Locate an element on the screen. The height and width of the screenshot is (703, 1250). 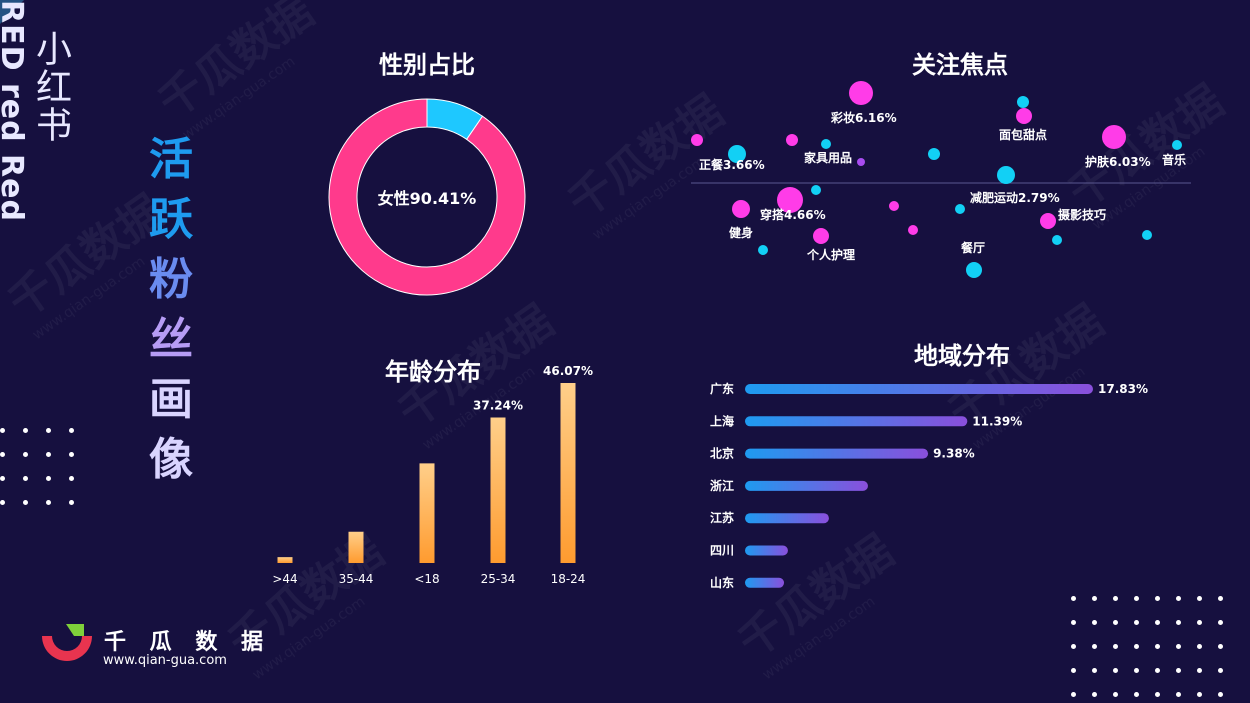
interest-label: 音乐 is located at coordinates (1174, 159).